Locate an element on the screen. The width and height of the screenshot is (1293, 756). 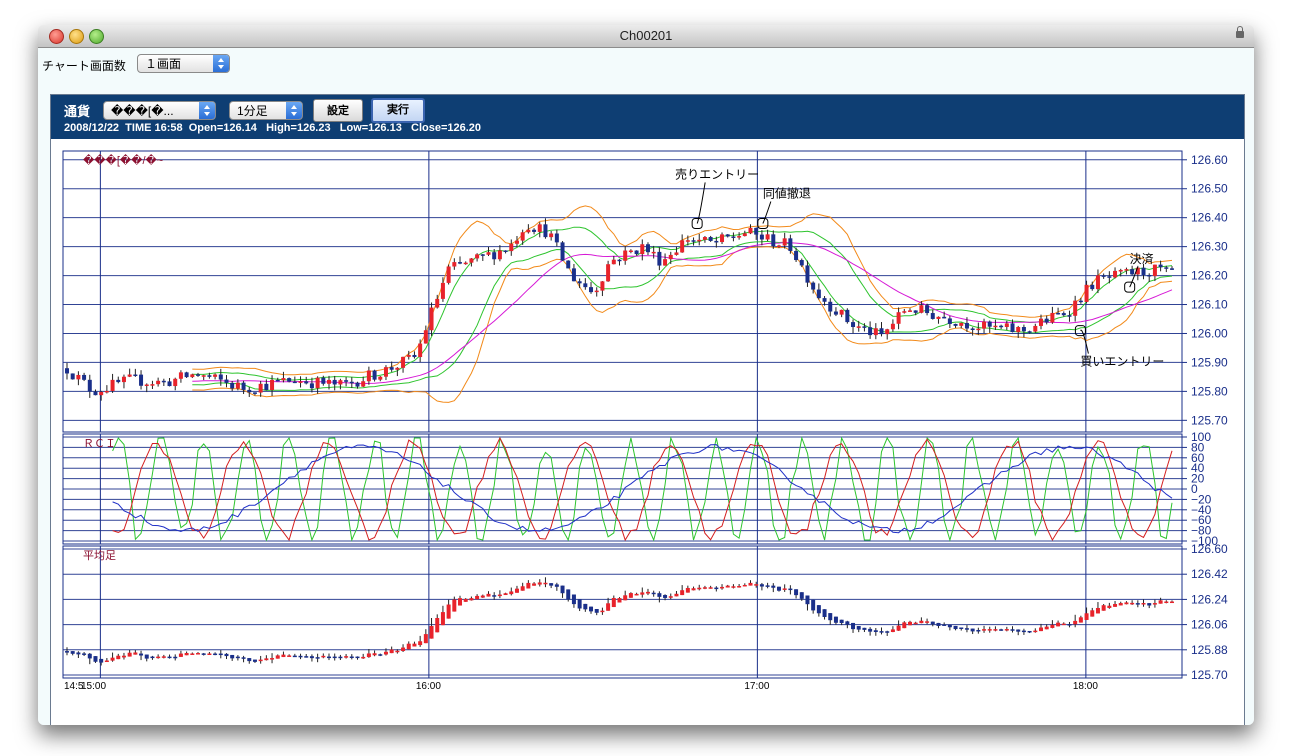
close-window-button is located at coordinates (56, 36).